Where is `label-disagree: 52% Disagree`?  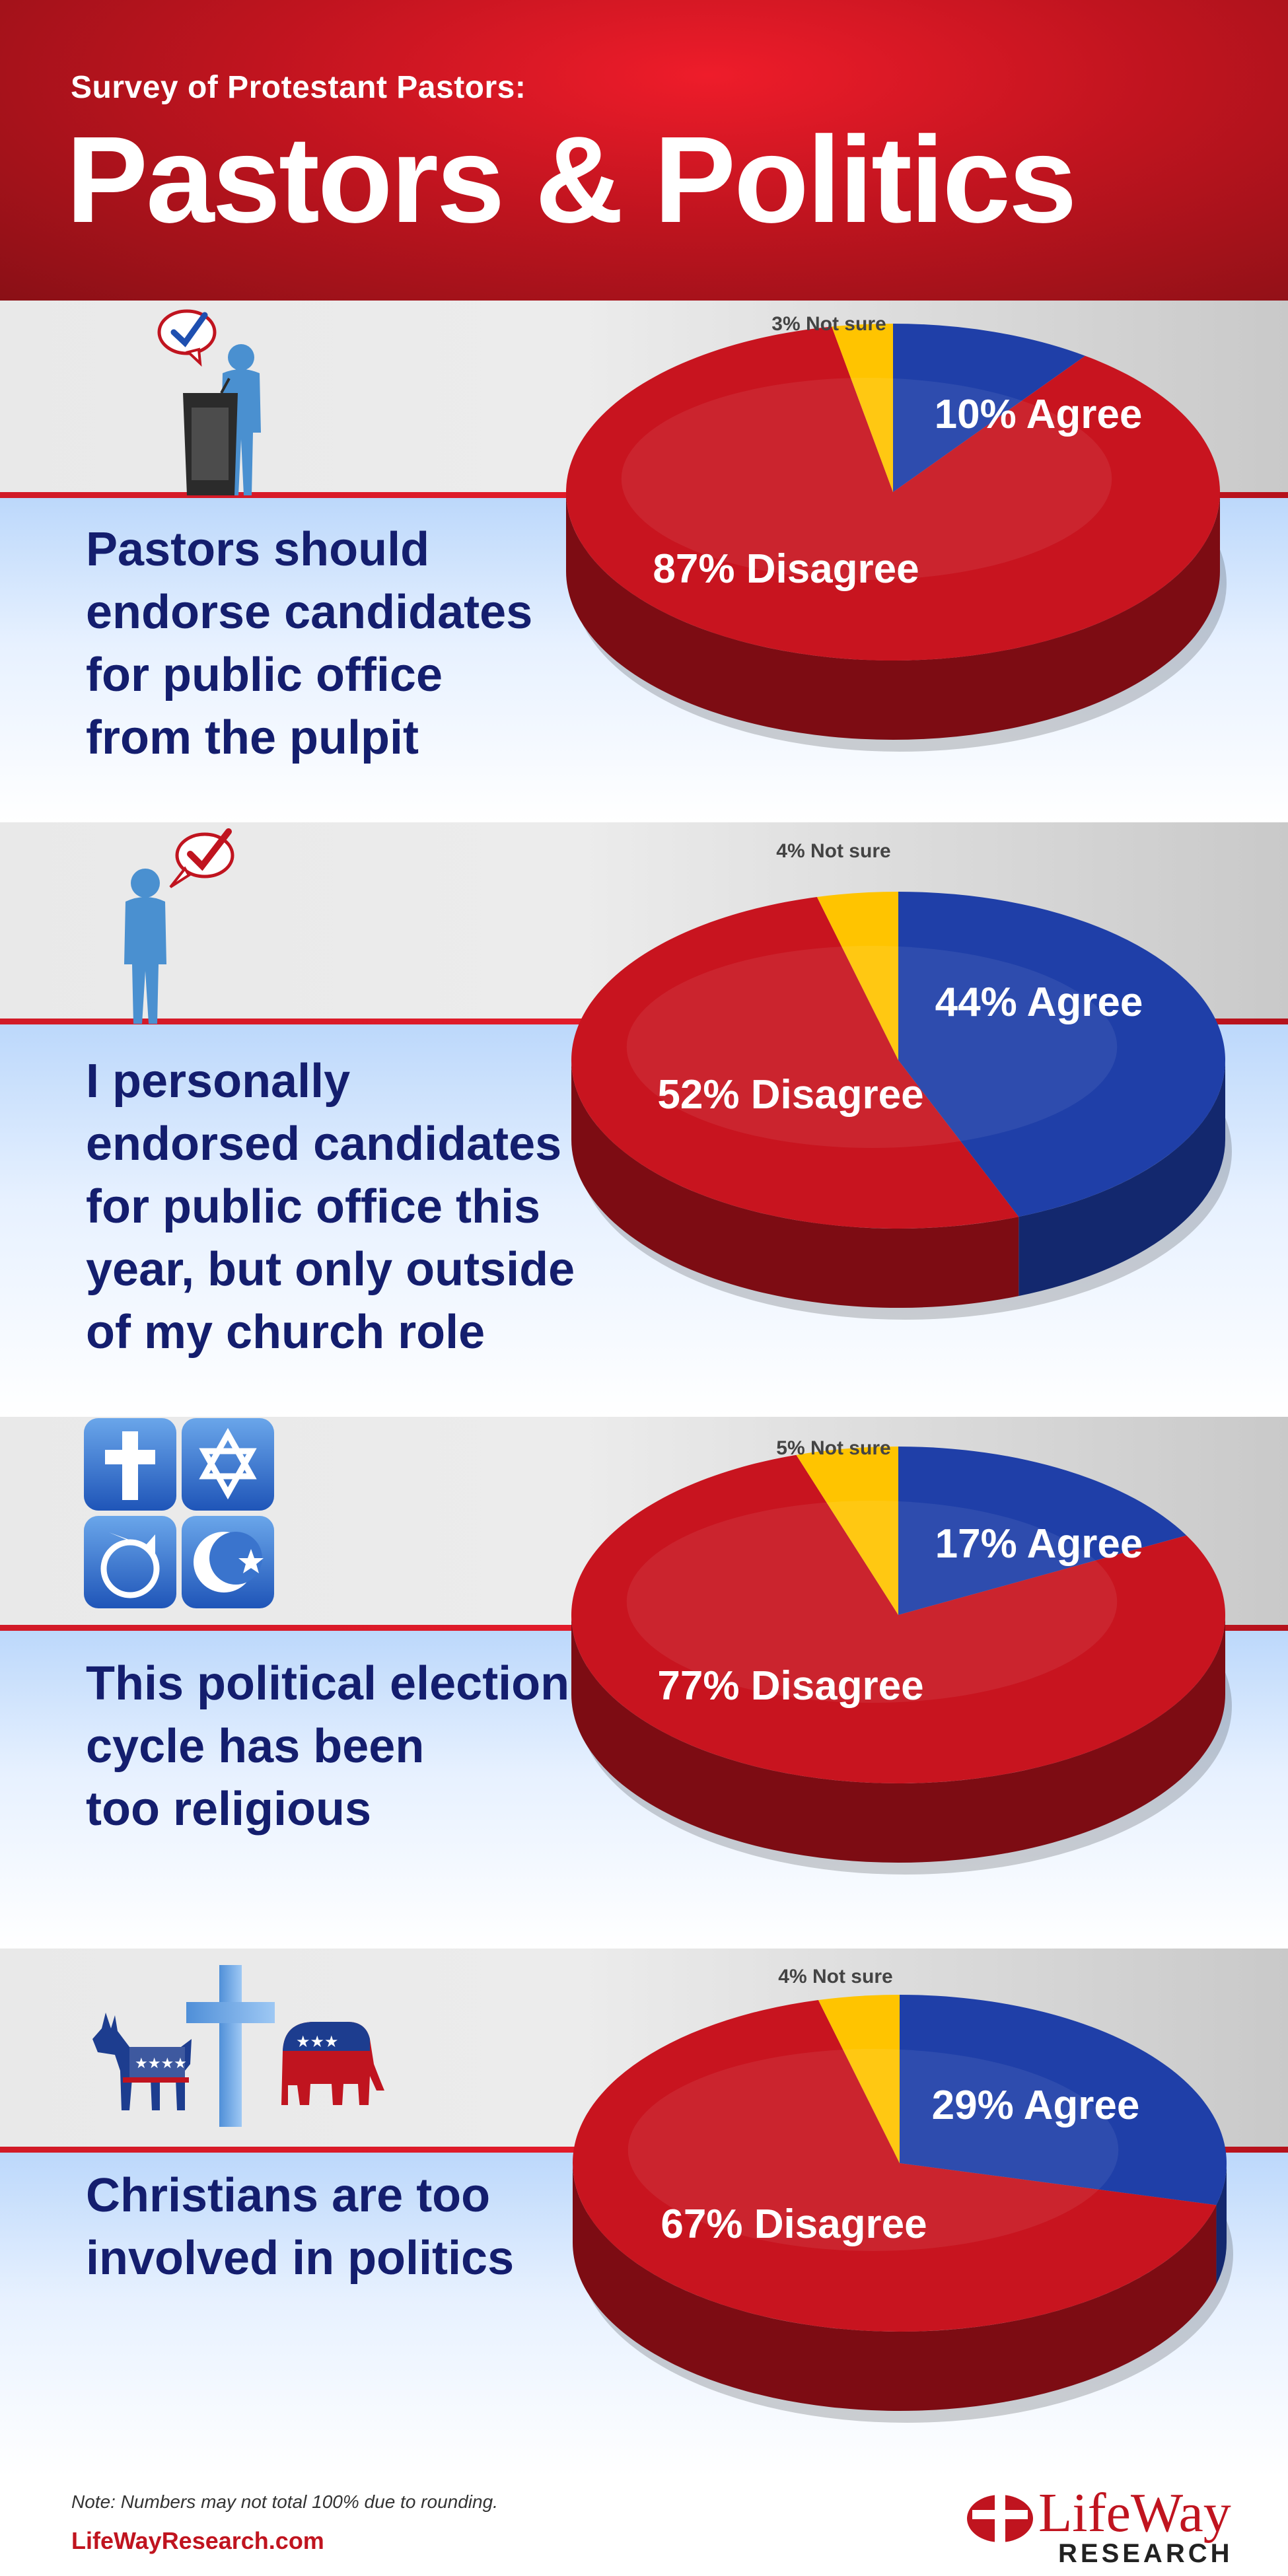 label-disagree: 52% Disagree is located at coordinates (790, 1095).